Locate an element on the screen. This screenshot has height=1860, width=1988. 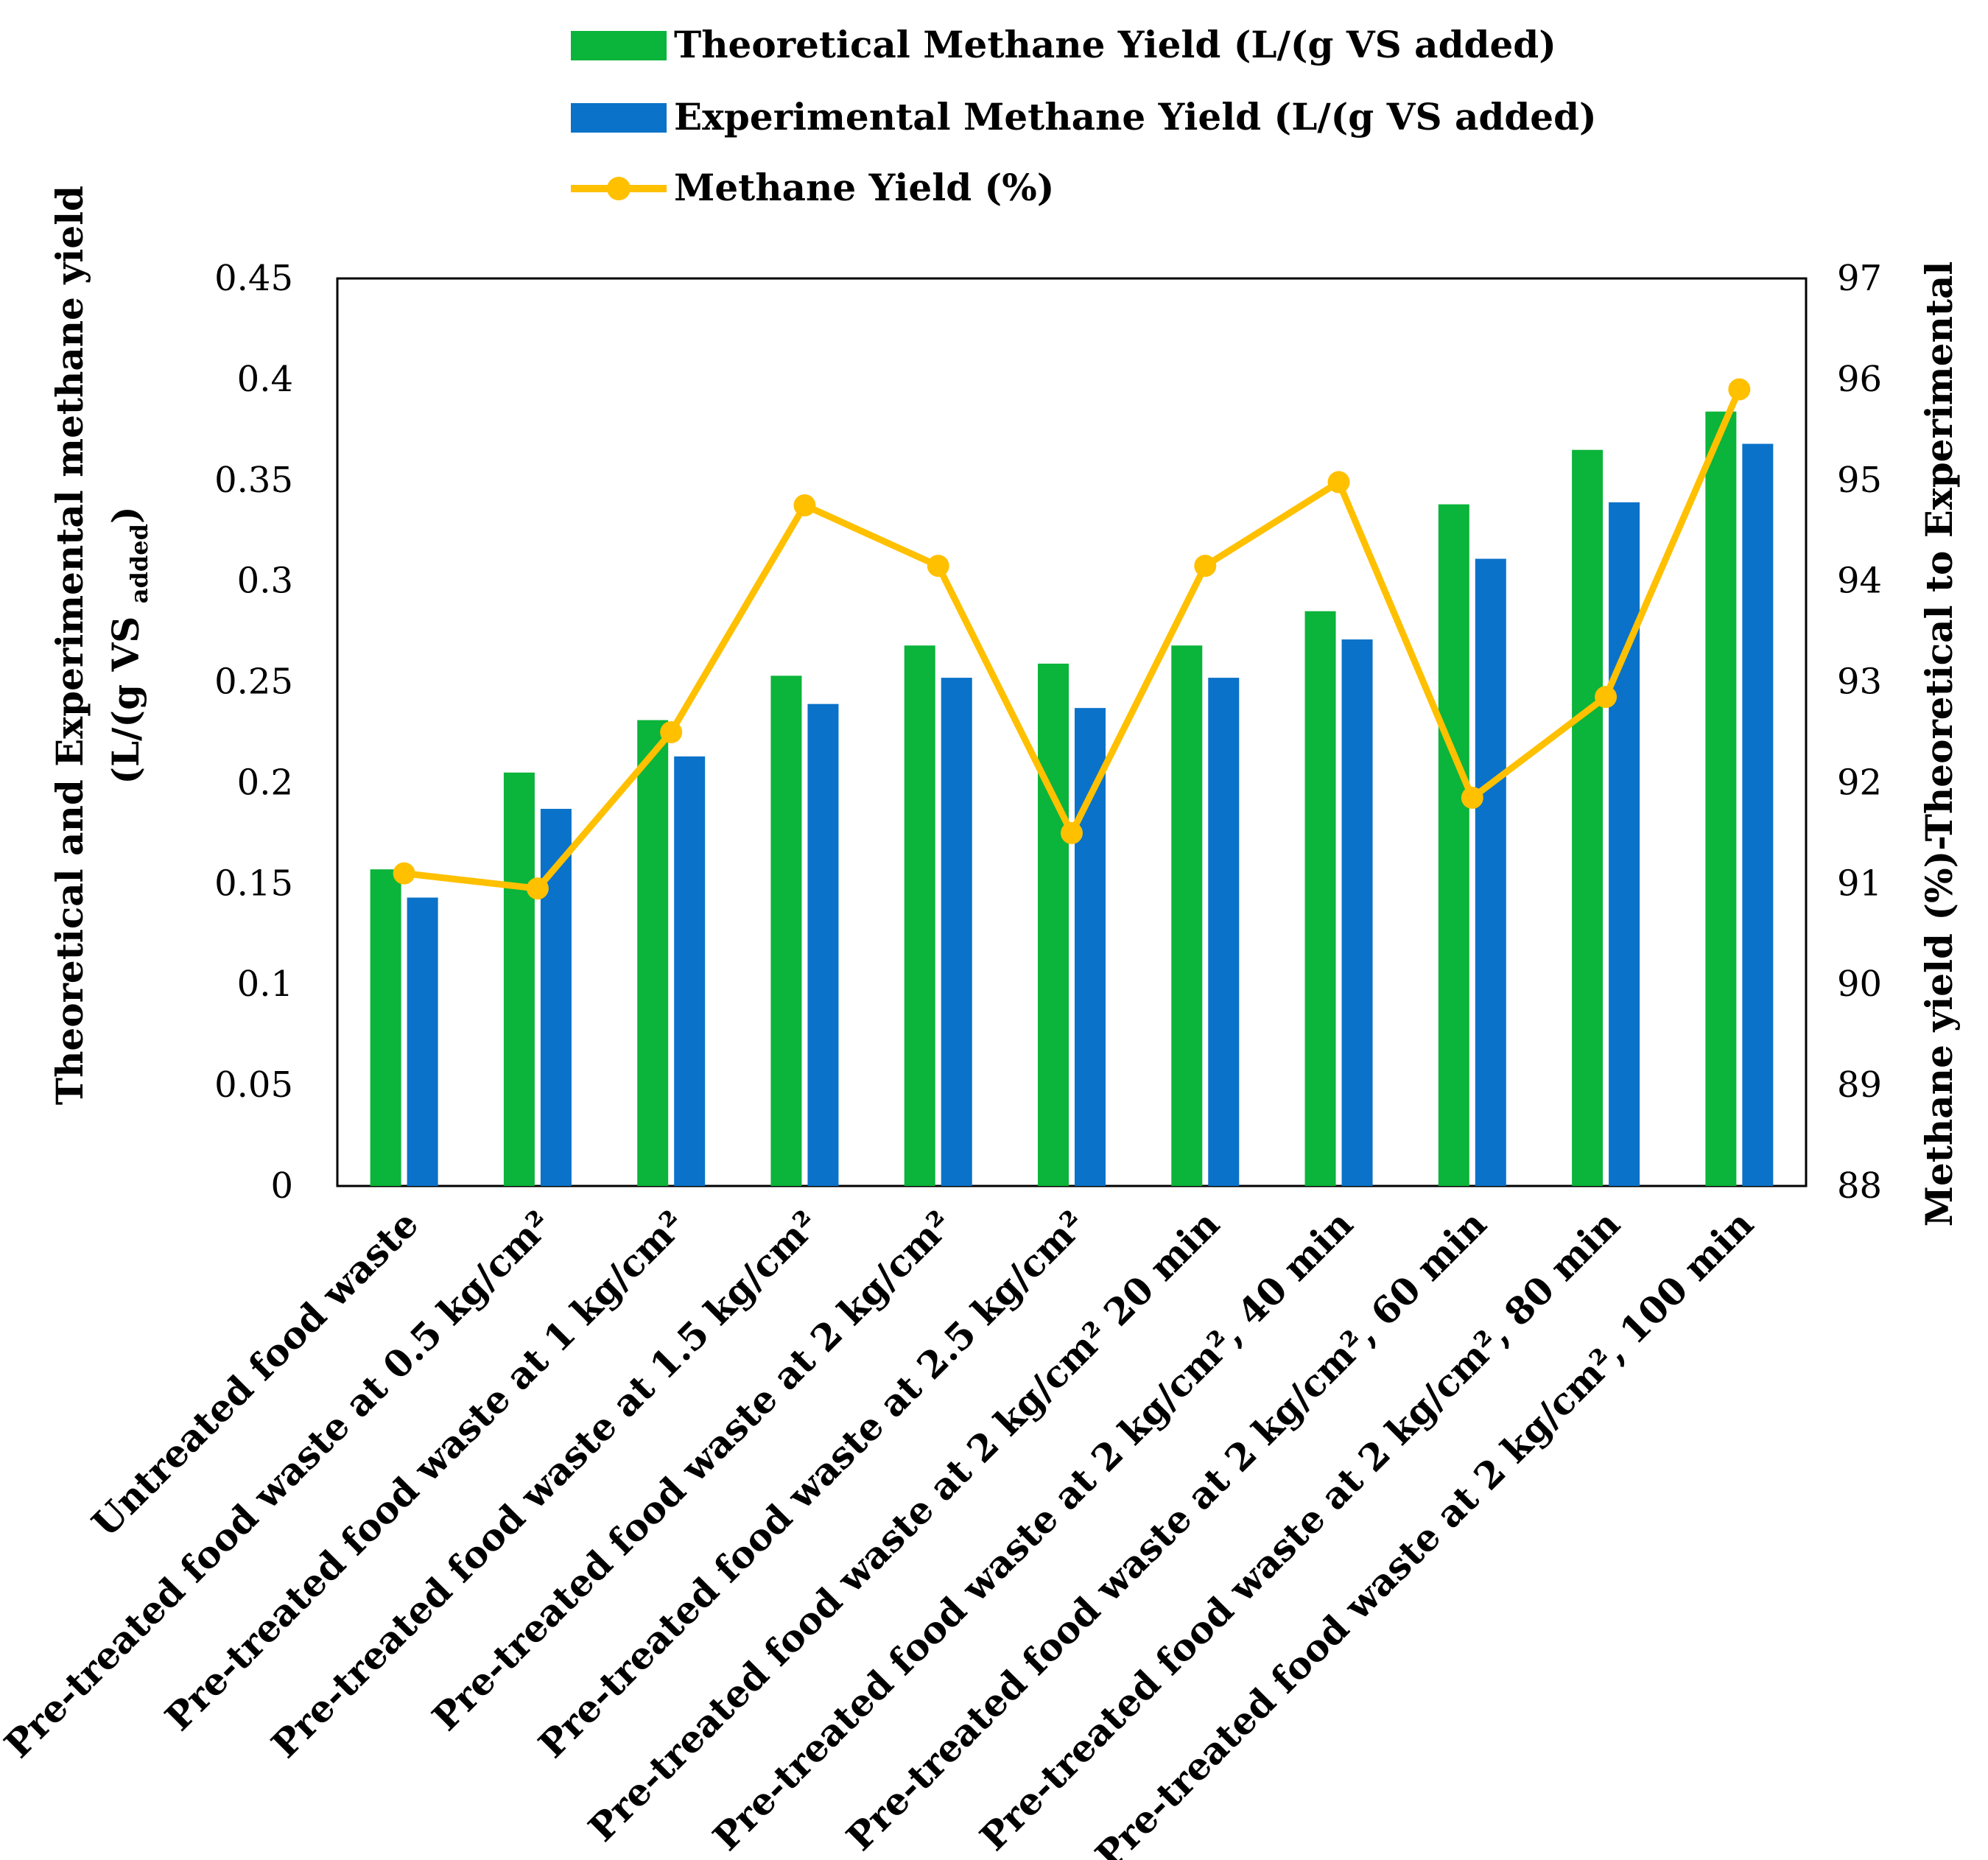
y-tick-label: 0.4 is located at coordinates (265, 379).